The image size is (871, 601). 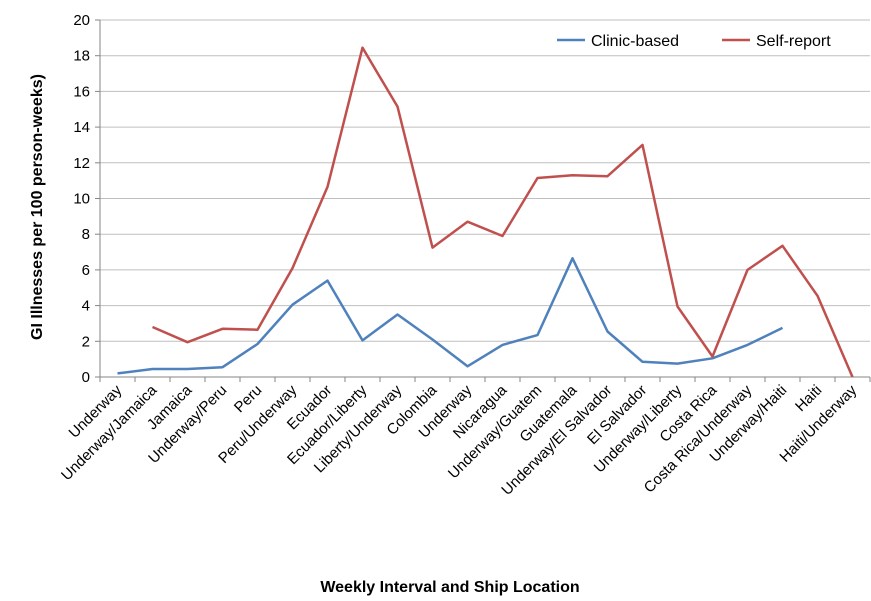 I want to click on x-axis-title: Weekly Interval and Ship Location, so click(x=449, y=587).